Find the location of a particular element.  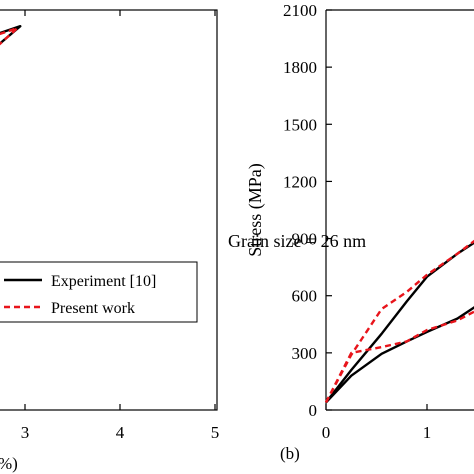

left-x-axis-label-fragment: %) is located at coordinates (9, 463).